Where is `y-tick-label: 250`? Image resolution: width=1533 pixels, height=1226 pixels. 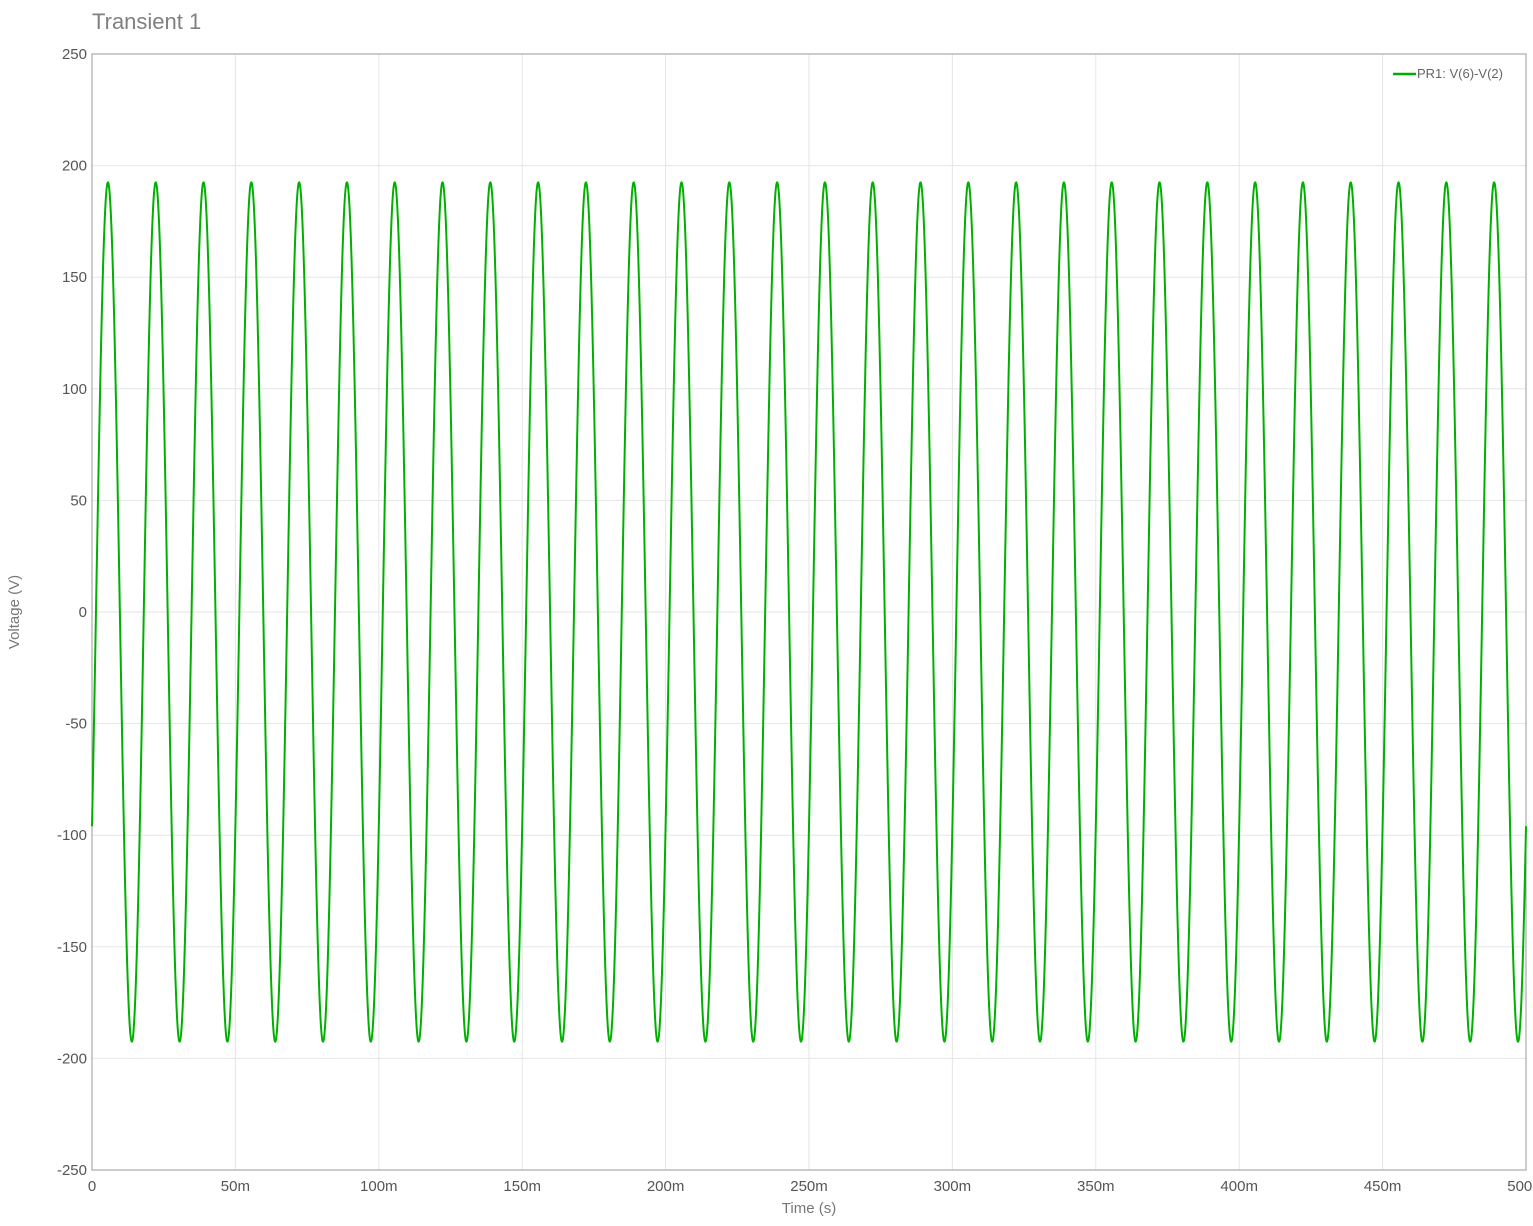
y-tick-label: 250 is located at coordinates (74, 54).